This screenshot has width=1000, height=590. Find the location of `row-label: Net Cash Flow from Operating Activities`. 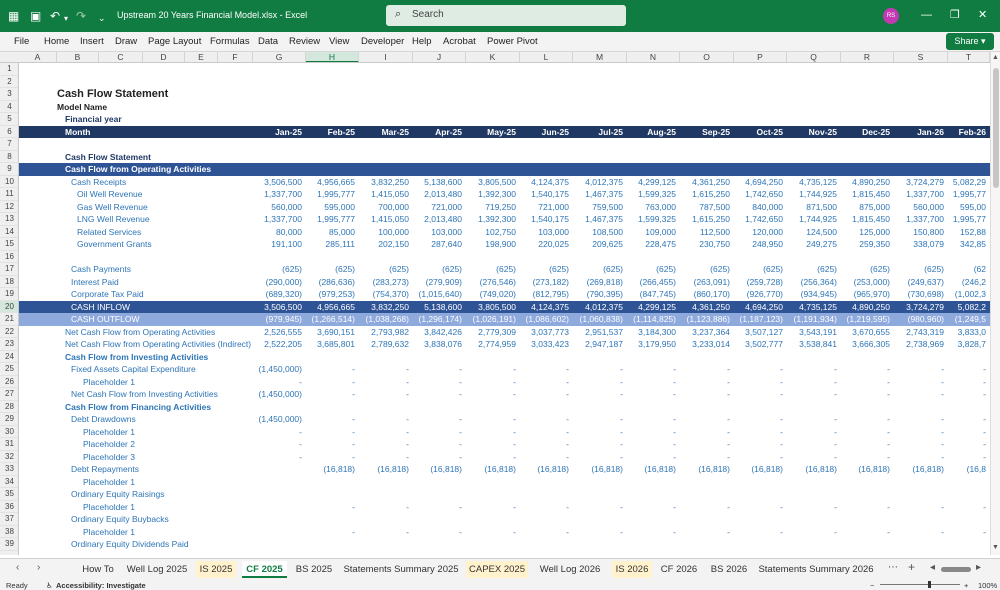

row-label: Net Cash Flow from Operating Activities is located at coordinates (140, 331).